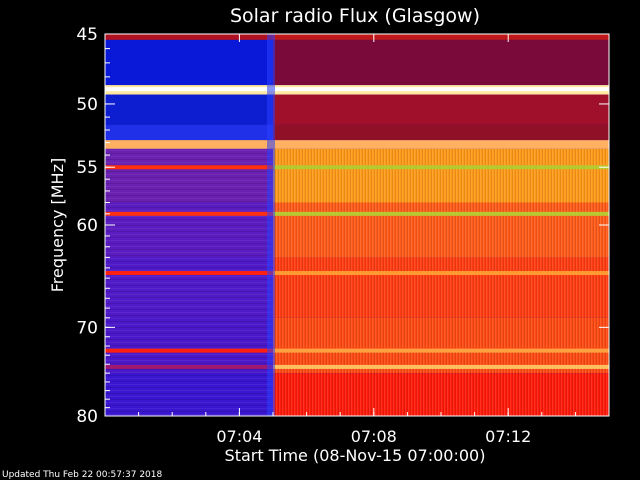 The height and width of the screenshot is (480, 640). Describe the element at coordinates (87, 168) in the screenshot. I see `y-tick-label-2: 55` at that location.